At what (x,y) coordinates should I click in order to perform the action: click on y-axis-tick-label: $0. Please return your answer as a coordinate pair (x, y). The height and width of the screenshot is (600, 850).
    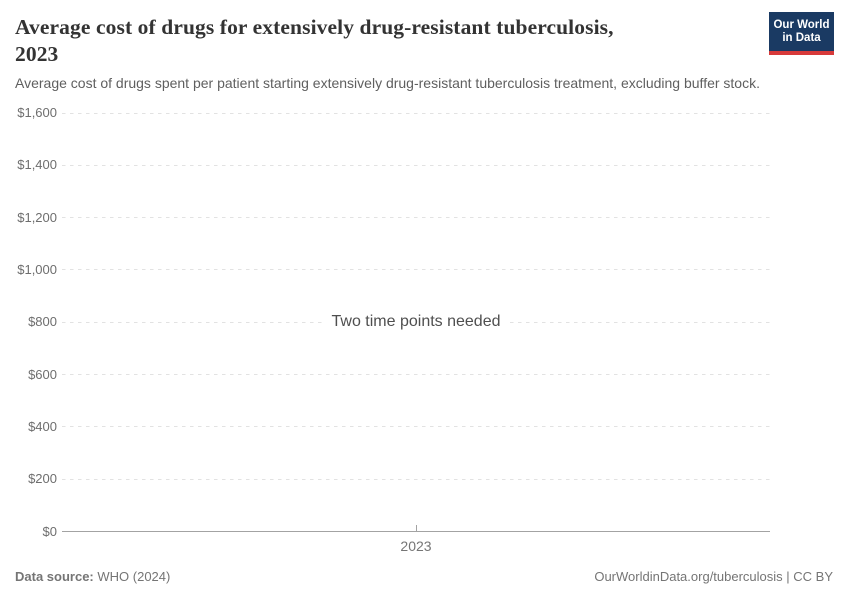
    Looking at the image, I should click on (49, 531).